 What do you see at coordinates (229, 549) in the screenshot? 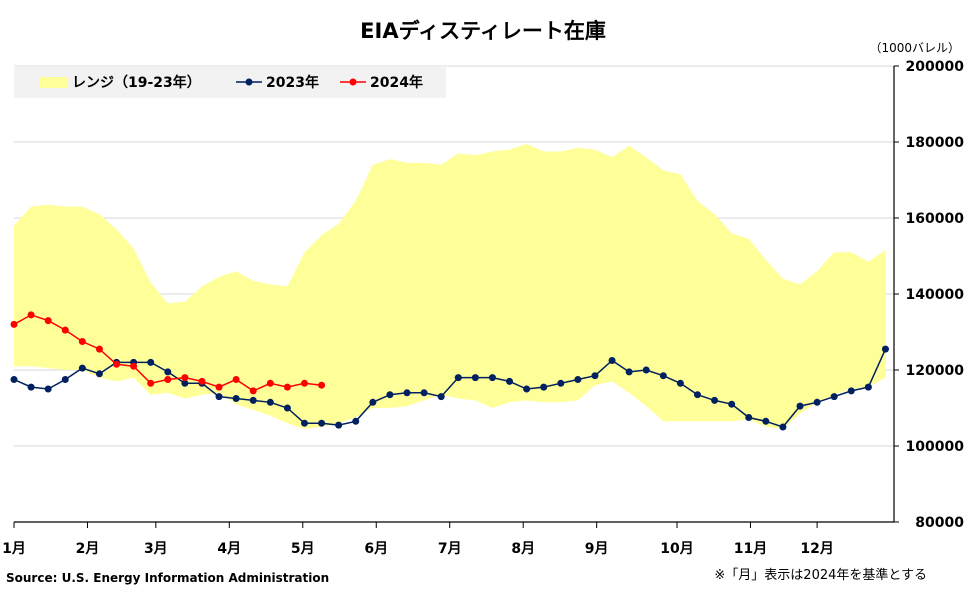
I see `x-tick-label: 4月` at bounding box center [229, 549].